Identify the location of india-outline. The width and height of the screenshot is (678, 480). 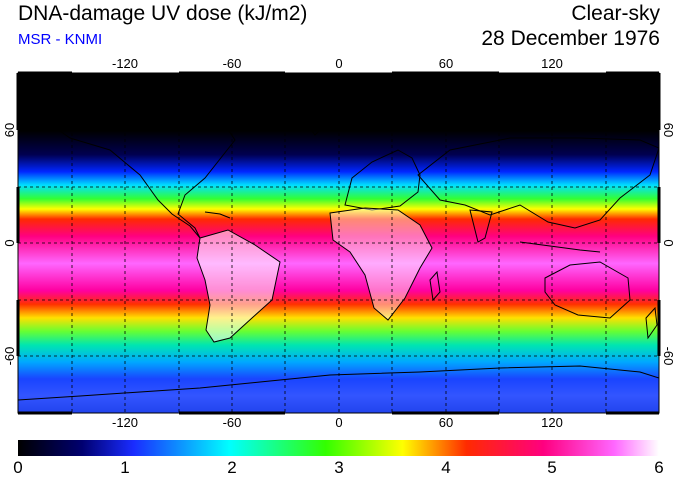
(481, 226).